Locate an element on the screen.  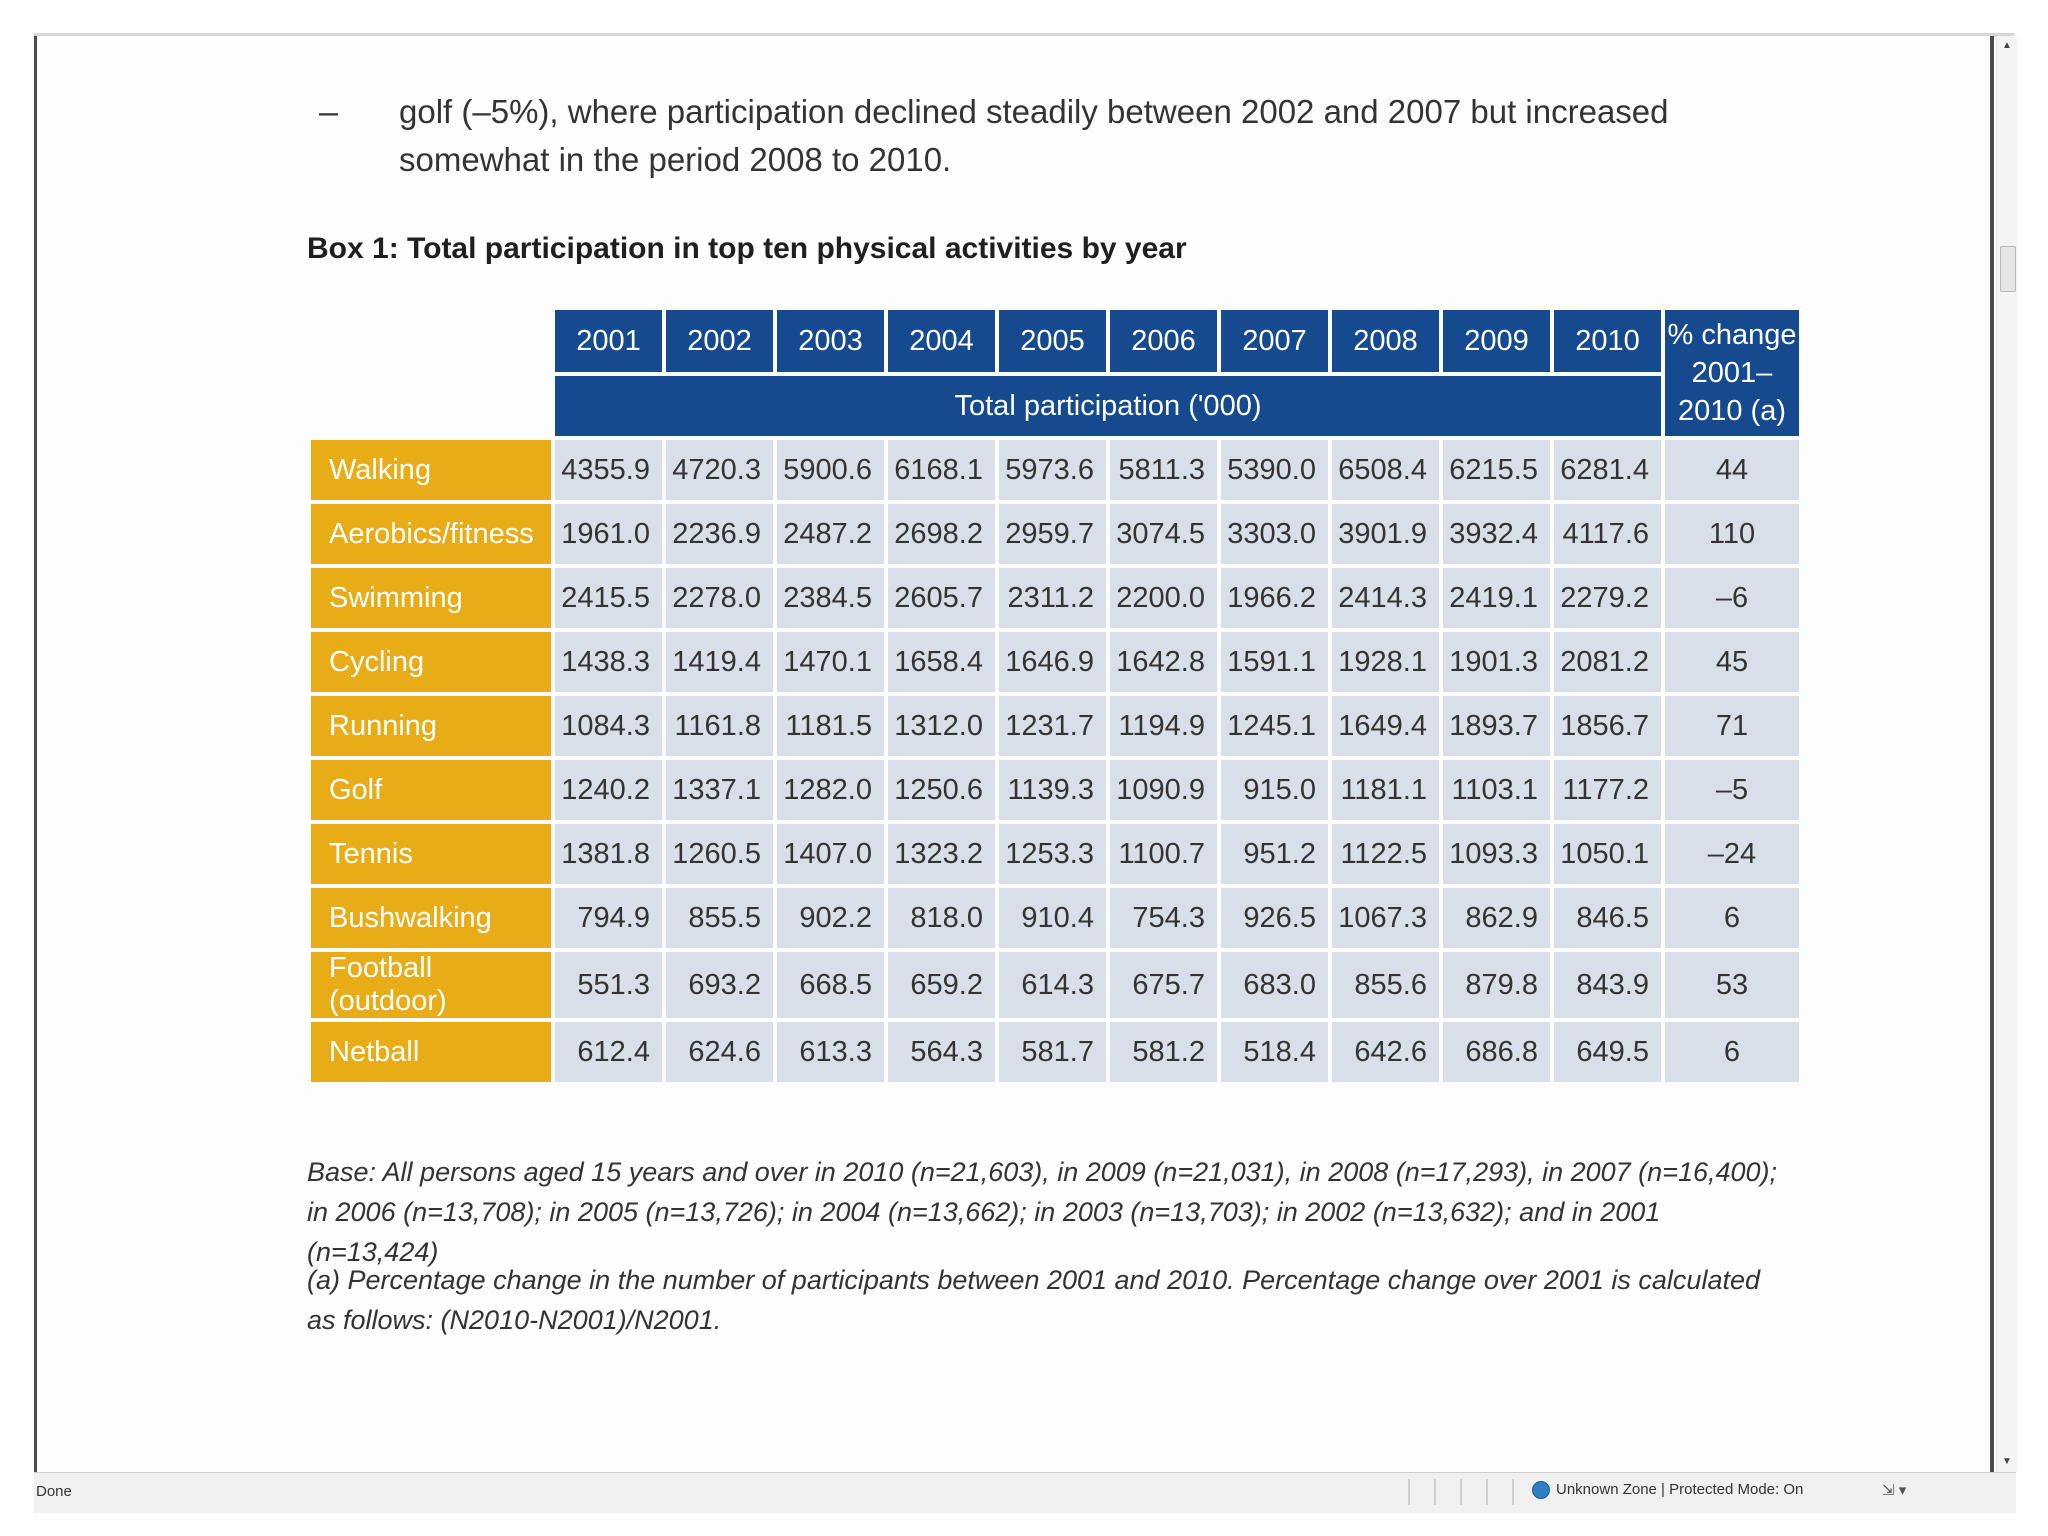
pct-change-header: % change 2001– 2010 (a) is located at coordinates (1732, 373).